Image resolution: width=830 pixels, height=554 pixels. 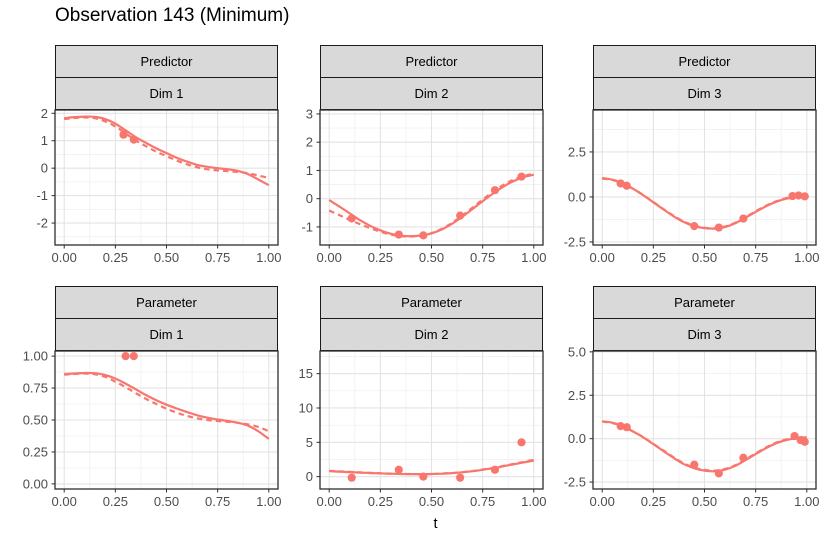 What do you see at coordinates (306, 373) in the screenshot?
I see `y-tick-label: 15` at bounding box center [306, 373].